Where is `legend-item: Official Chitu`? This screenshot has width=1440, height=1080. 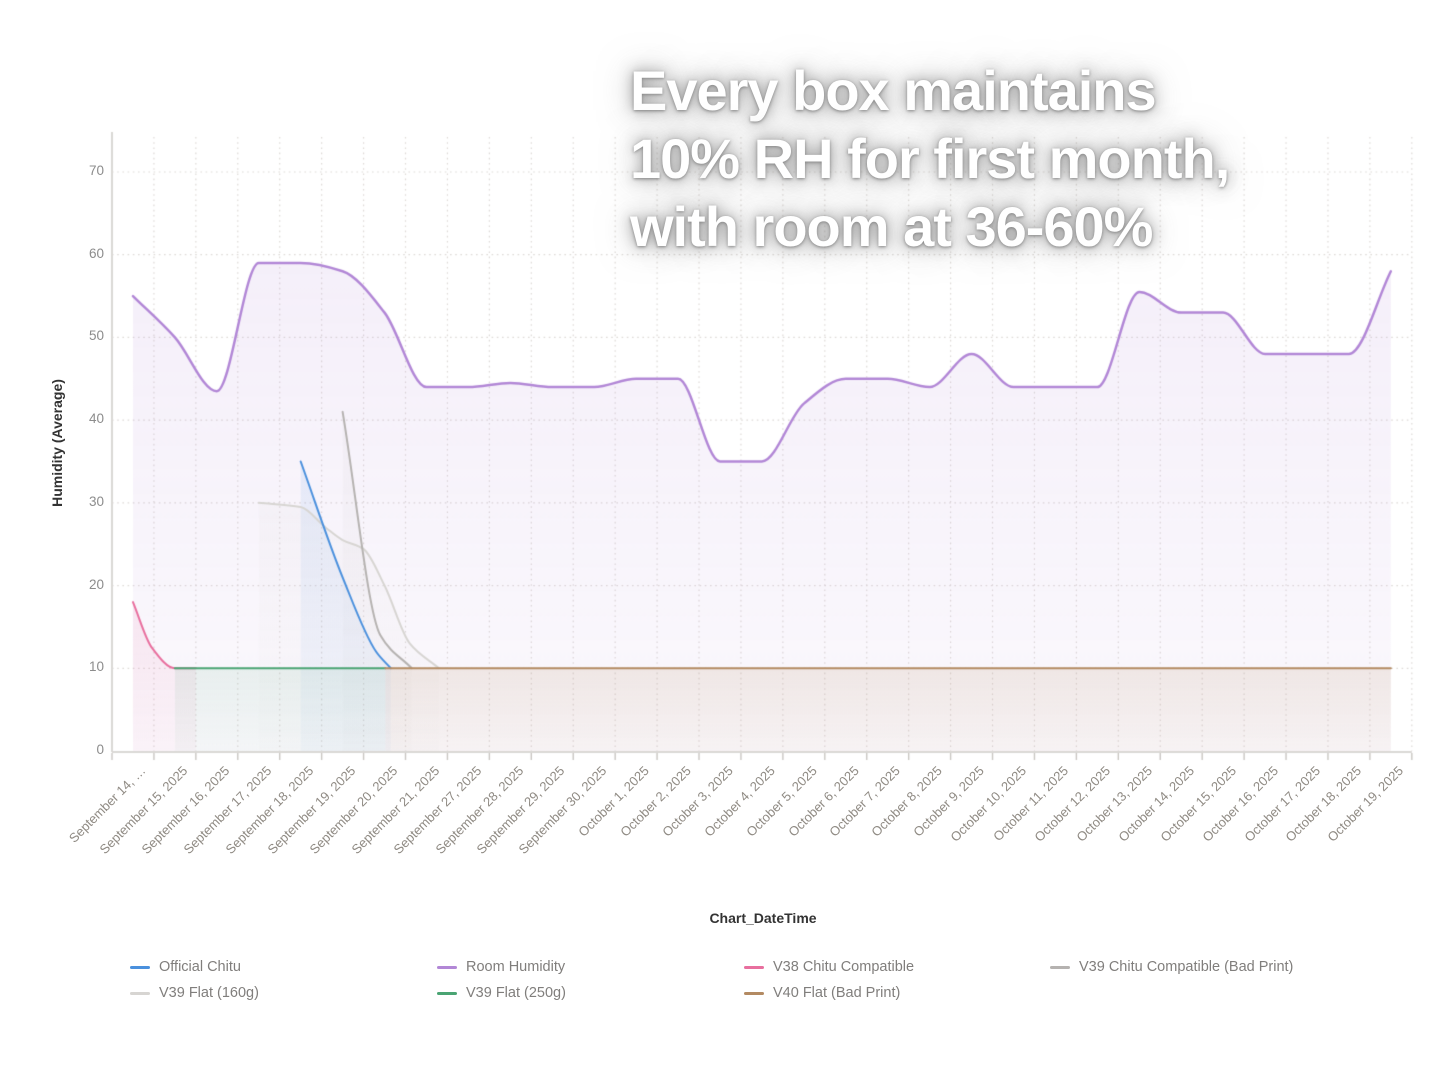
legend-item: Official Chitu is located at coordinates (185, 967).